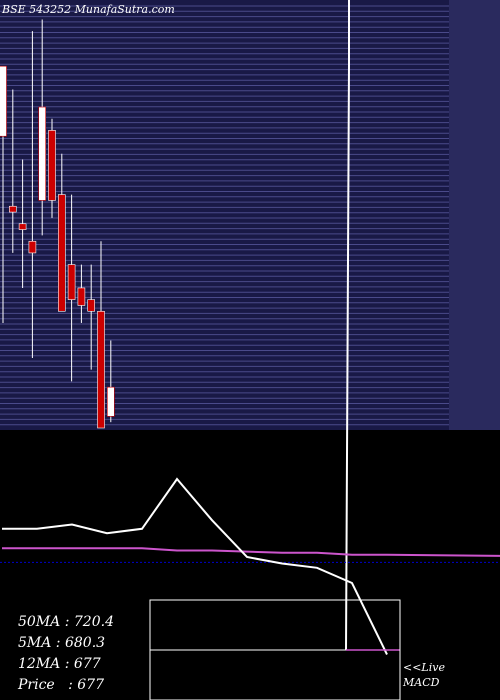  What do you see at coordinates (424, 675) in the screenshot?
I see `live-macd-label: <<Live MACD` at bounding box center [424, 675].